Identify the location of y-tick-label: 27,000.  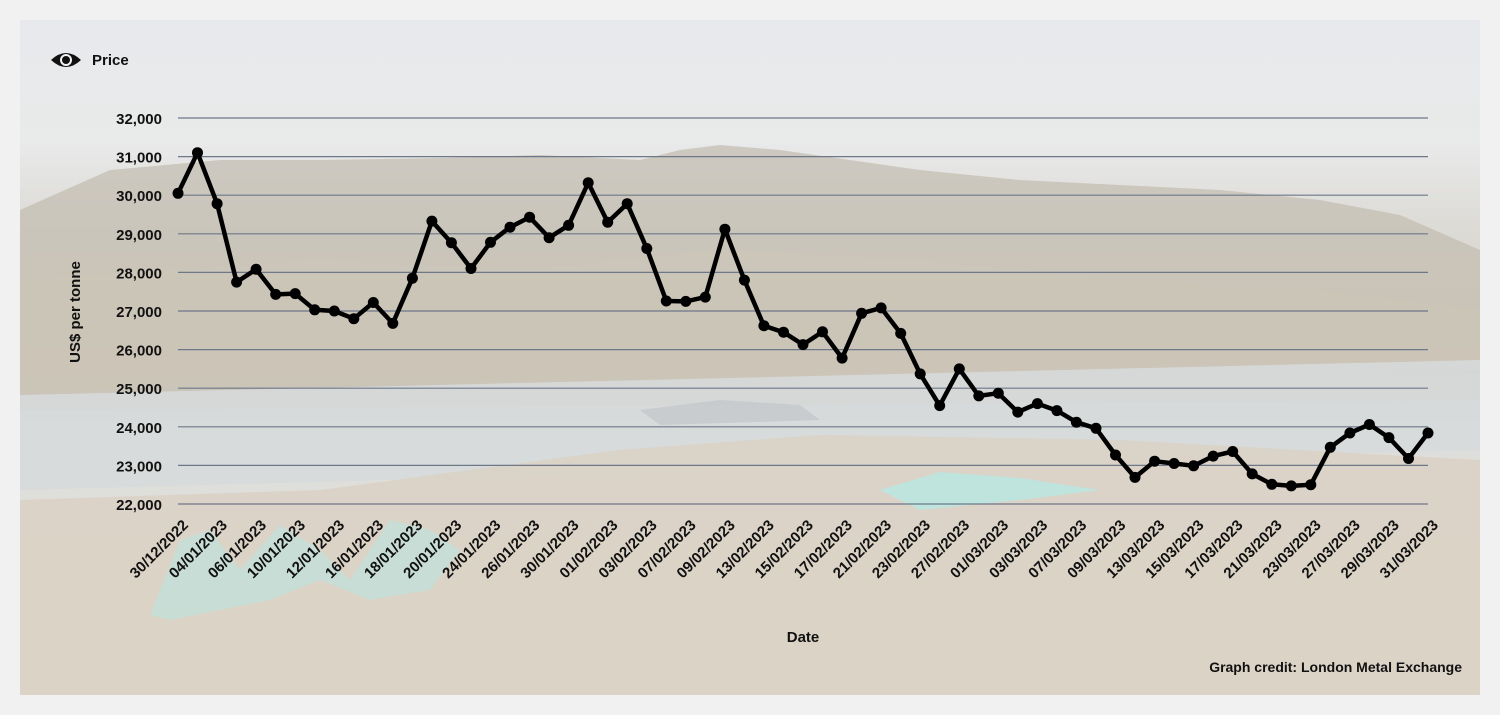
(139, 312).